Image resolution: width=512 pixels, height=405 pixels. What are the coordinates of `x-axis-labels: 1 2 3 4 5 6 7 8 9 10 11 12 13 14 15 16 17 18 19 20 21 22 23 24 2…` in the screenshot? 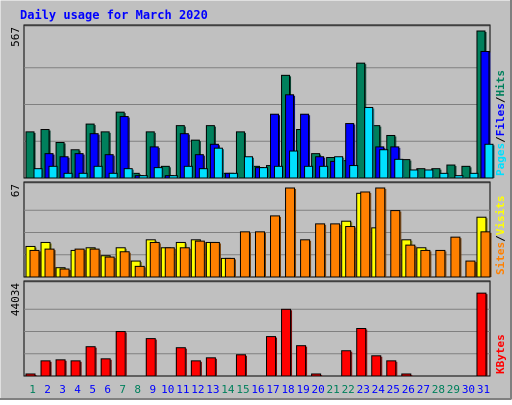 It's located at (259, 389).